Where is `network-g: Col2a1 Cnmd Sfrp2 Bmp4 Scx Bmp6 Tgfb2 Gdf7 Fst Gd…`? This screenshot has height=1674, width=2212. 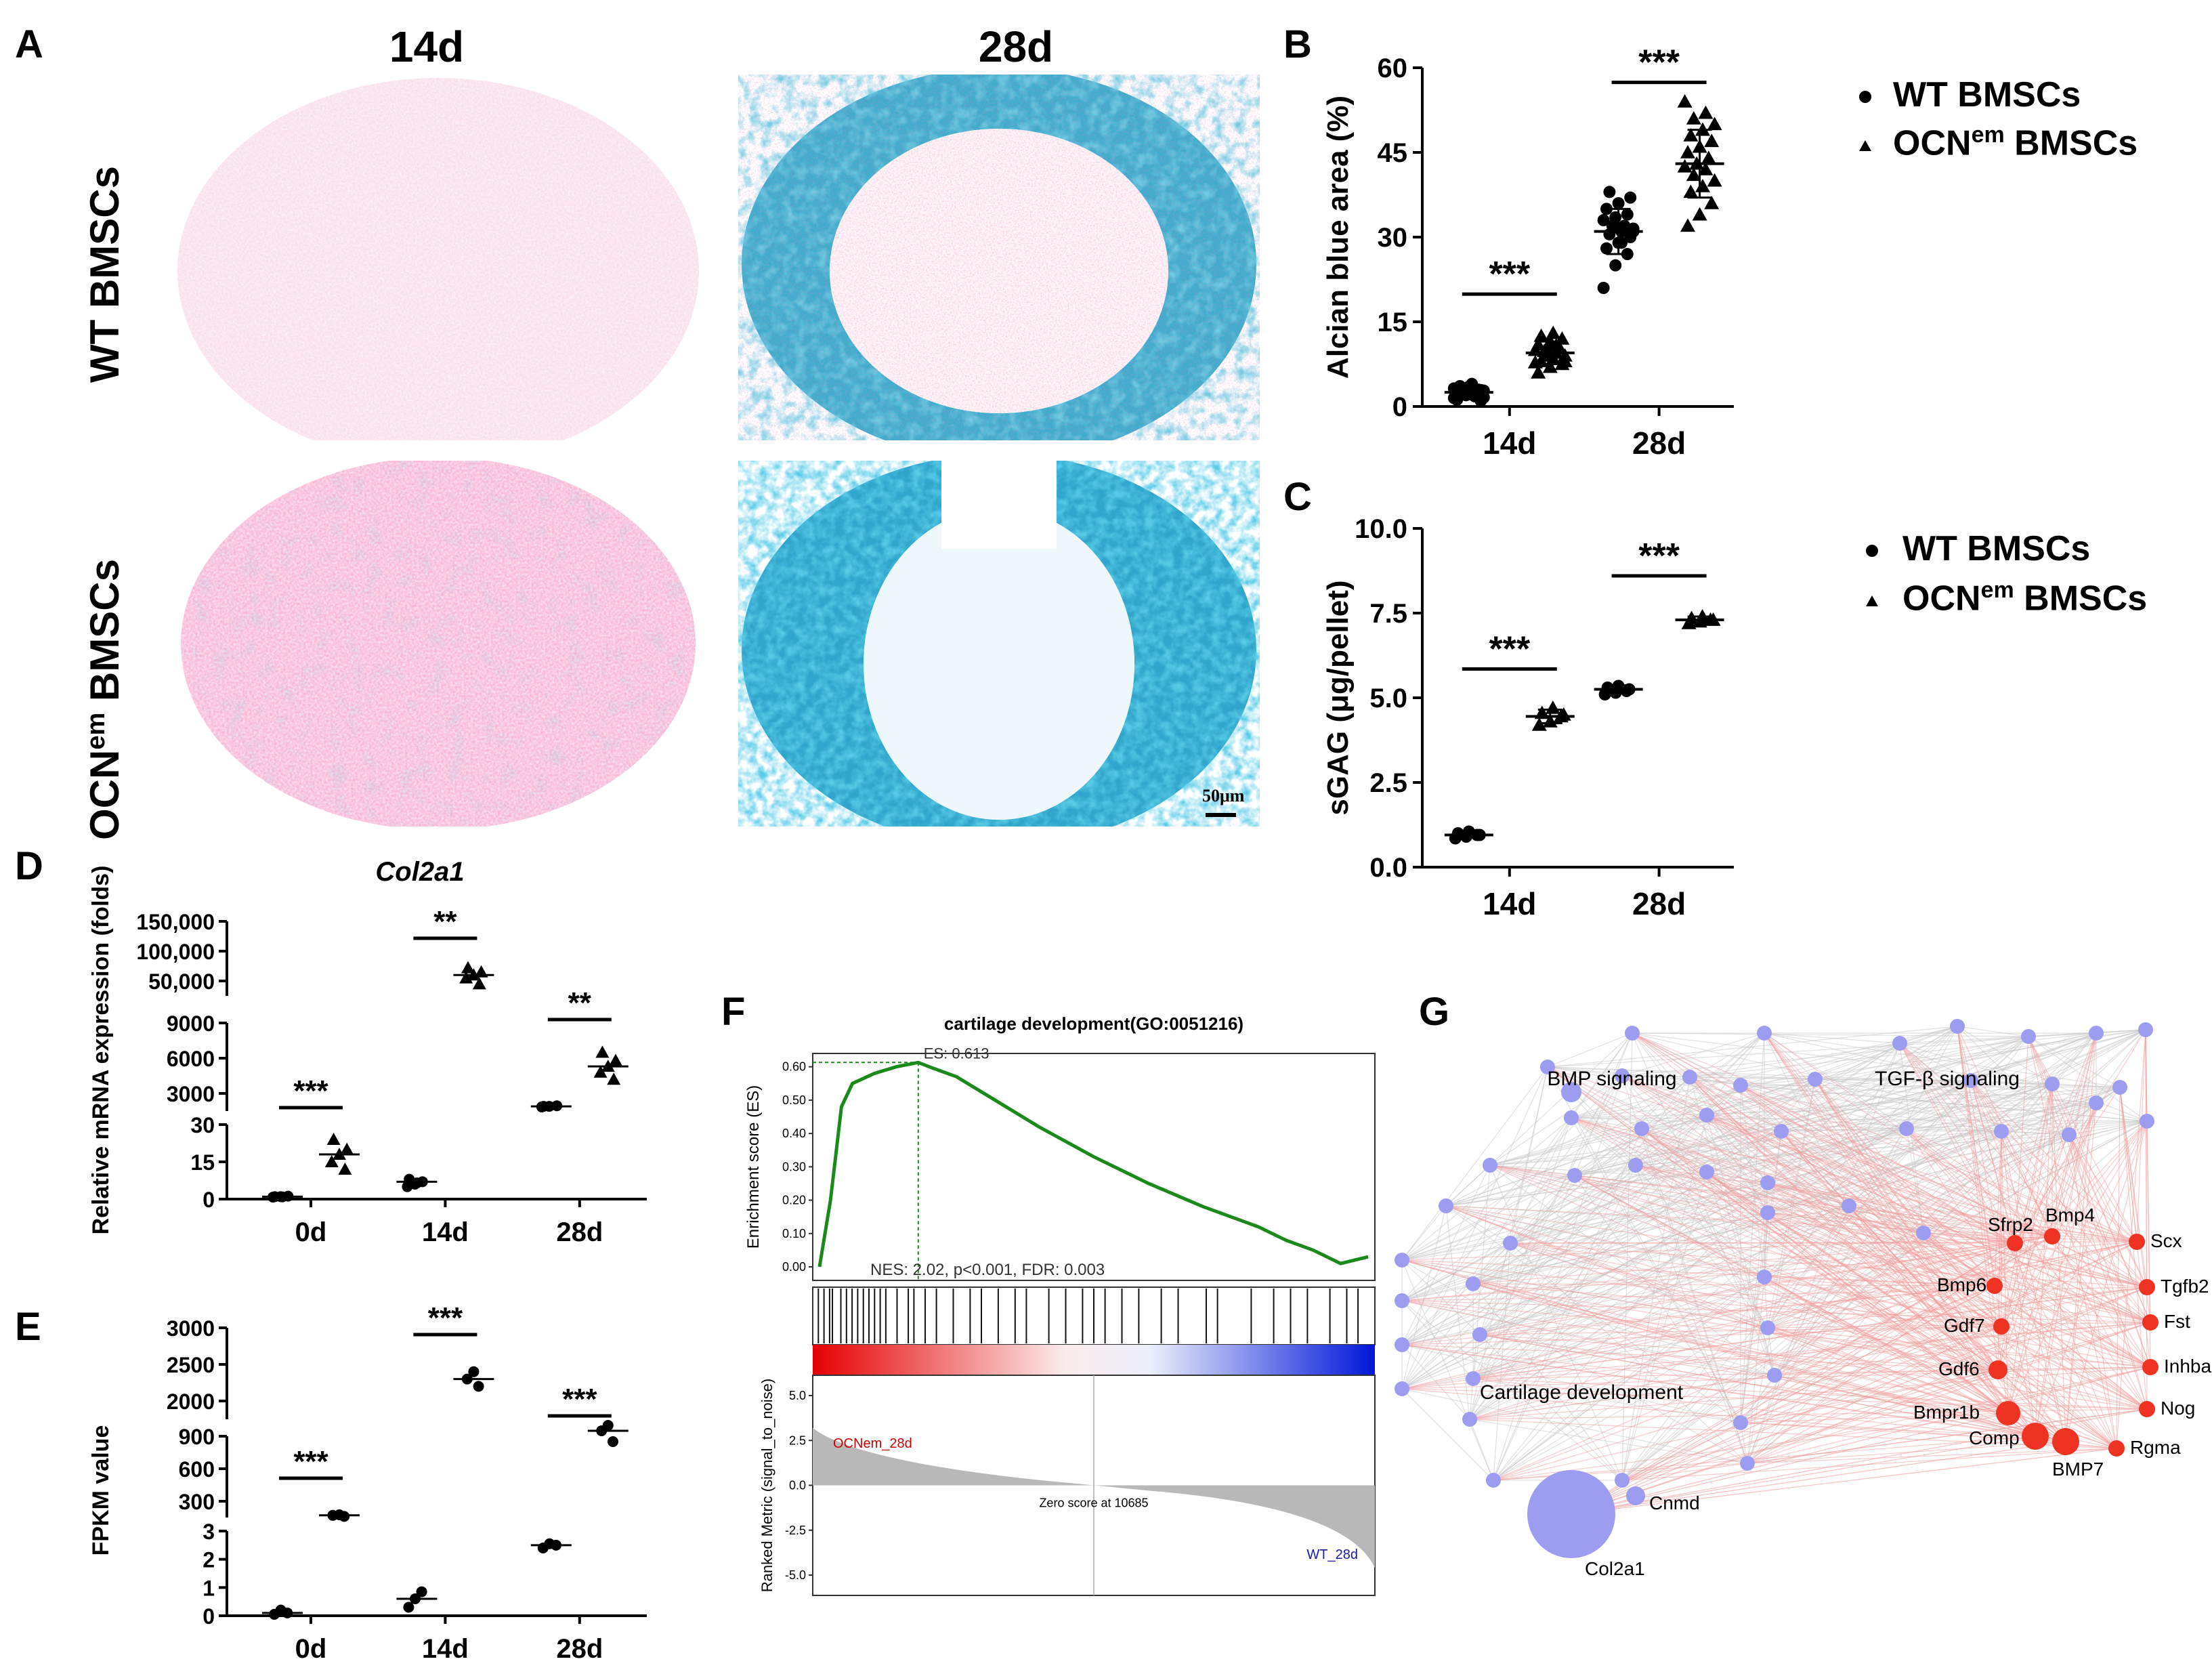
network-g: Col2a1 Cnmd Sfrp2 Bmp4 Scx Bmp6 Tgfb2 Gdf7 Fst Gd… is located at coordinates (1803, 1299).